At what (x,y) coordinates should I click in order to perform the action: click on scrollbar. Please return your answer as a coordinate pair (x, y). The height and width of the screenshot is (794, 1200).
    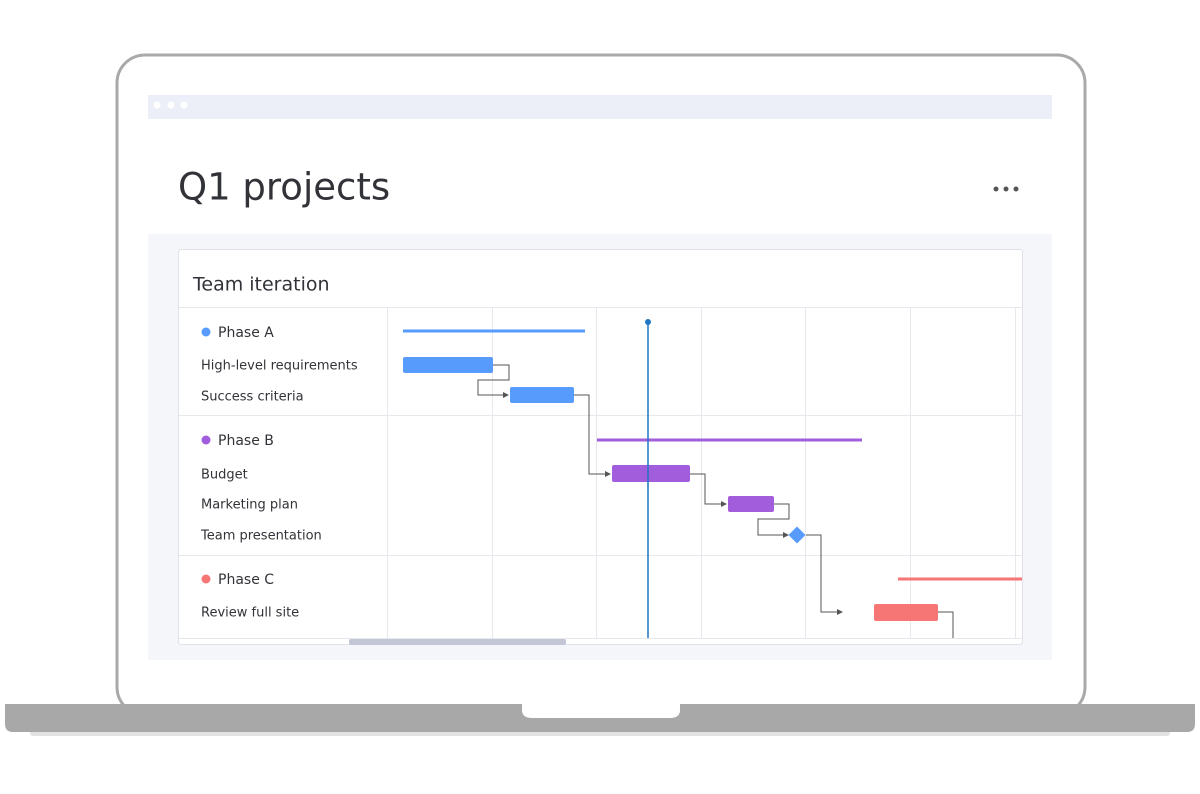
    Looking at the image, I should click on (457, 642).